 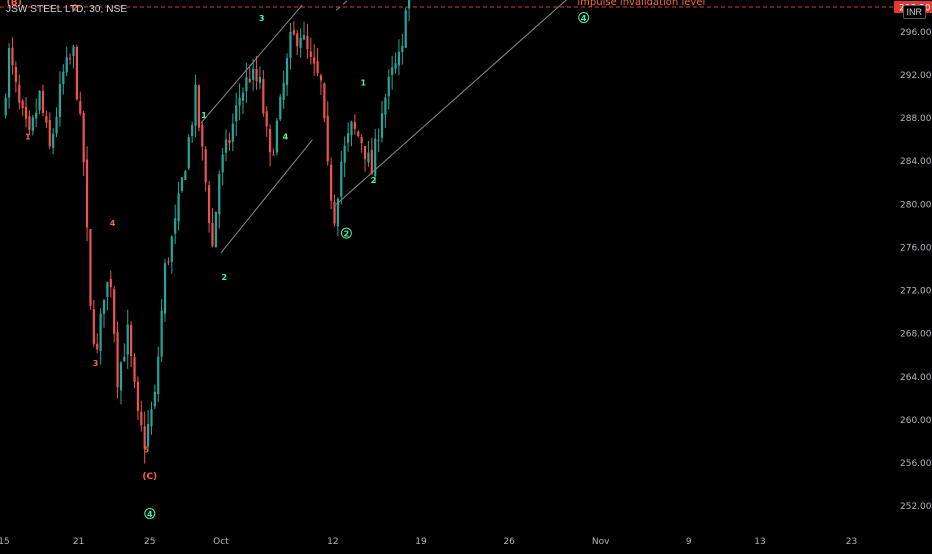 What do you see at coordinates (916, 33) in the screenshot?
I see `price-tick-label: 296.00` at bounding box center [916, 33].